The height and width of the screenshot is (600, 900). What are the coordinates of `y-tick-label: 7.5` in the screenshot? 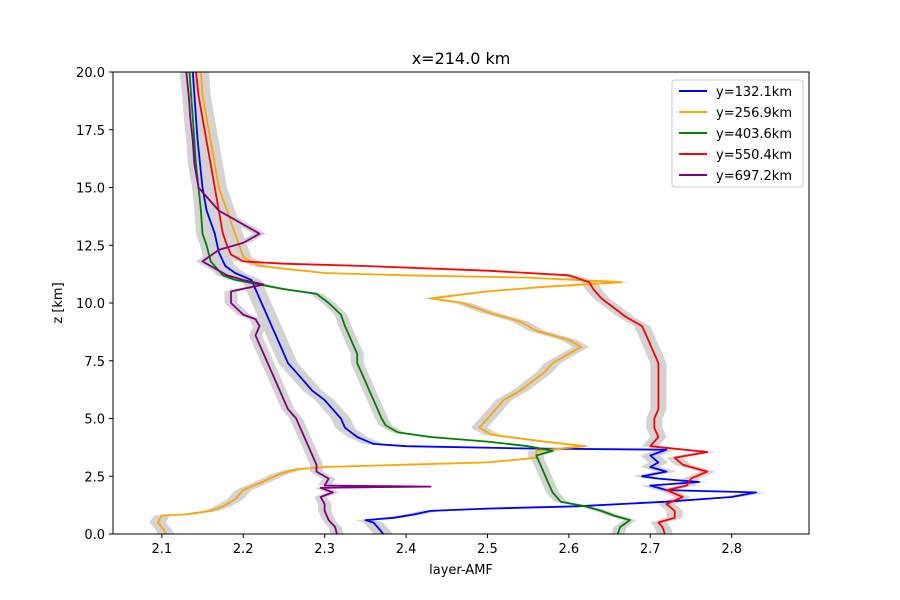 It's located at (94, 362).